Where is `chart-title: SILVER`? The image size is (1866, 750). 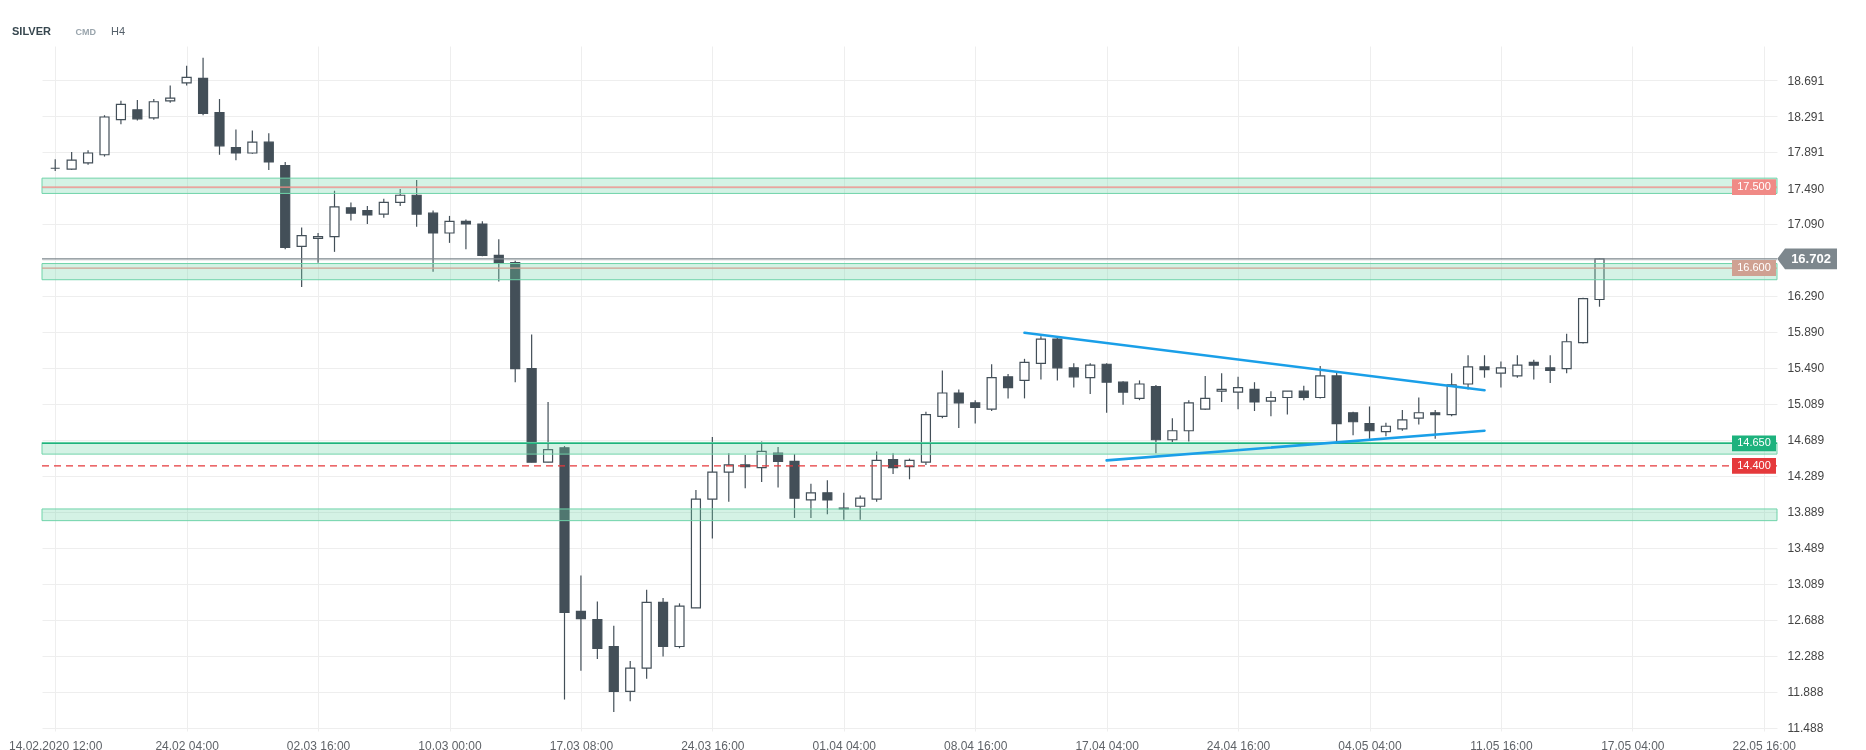
chart-title: SILVER is located at coordinates (31, 31).